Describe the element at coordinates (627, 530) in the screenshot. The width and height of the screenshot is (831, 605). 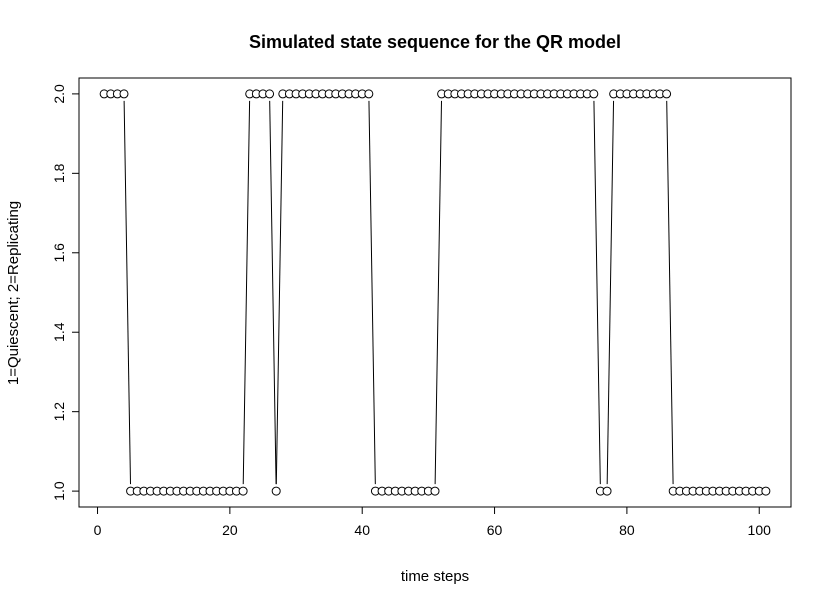
I see `x-tick-label: 80` at that location.